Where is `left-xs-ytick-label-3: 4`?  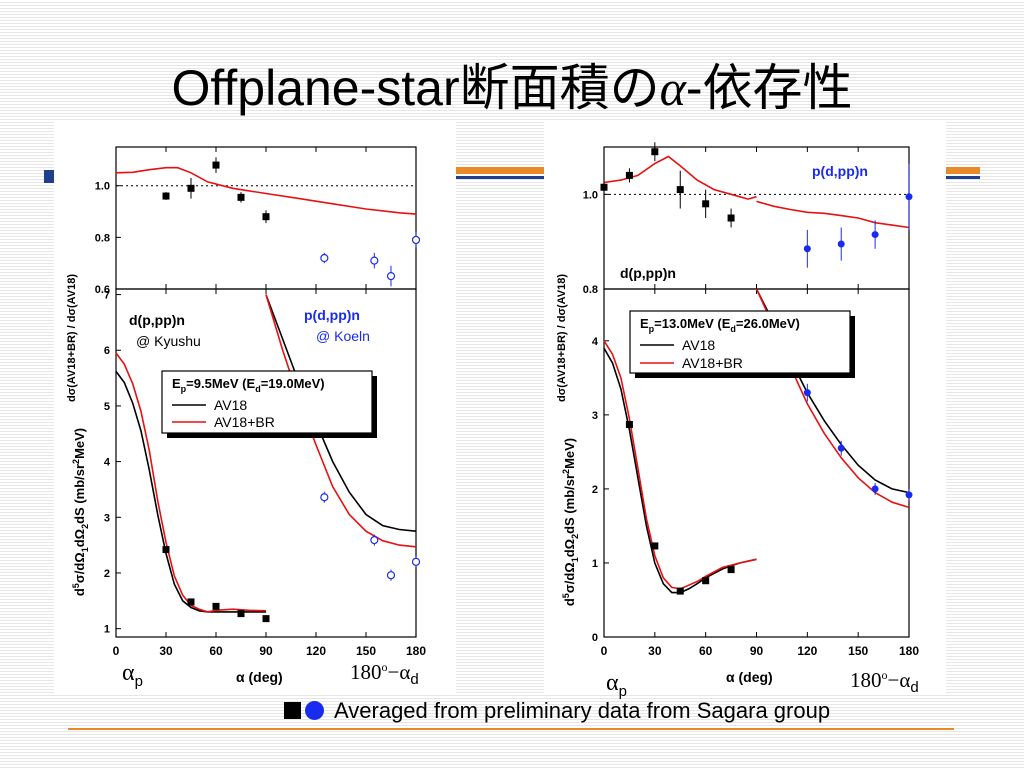 left-xs-ytick-label-3: 4 is located at coordinates (107, 463).